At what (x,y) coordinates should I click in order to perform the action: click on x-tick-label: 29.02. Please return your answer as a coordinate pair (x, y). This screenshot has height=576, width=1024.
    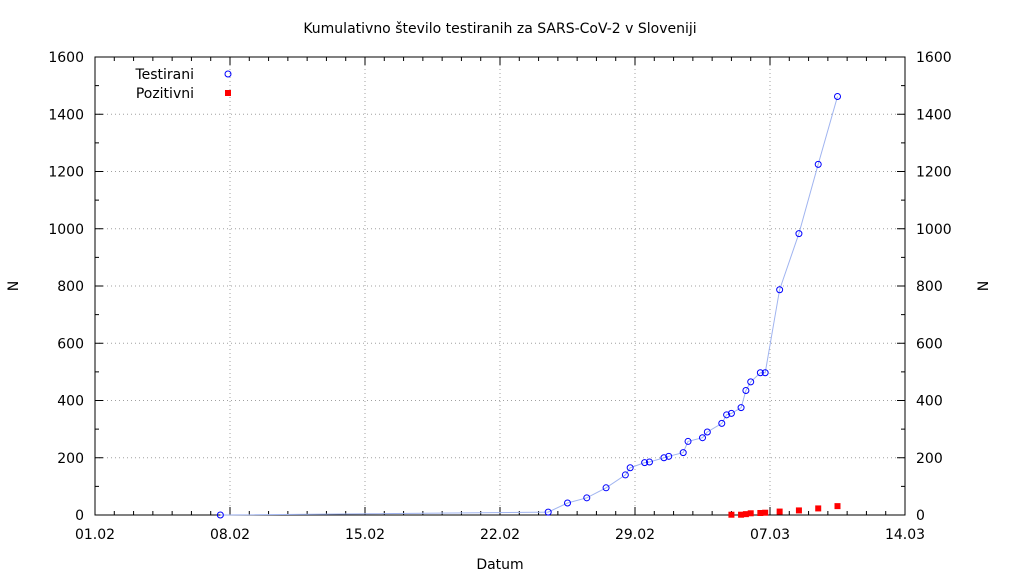
    Looking at the image, I should click on (635, 535).